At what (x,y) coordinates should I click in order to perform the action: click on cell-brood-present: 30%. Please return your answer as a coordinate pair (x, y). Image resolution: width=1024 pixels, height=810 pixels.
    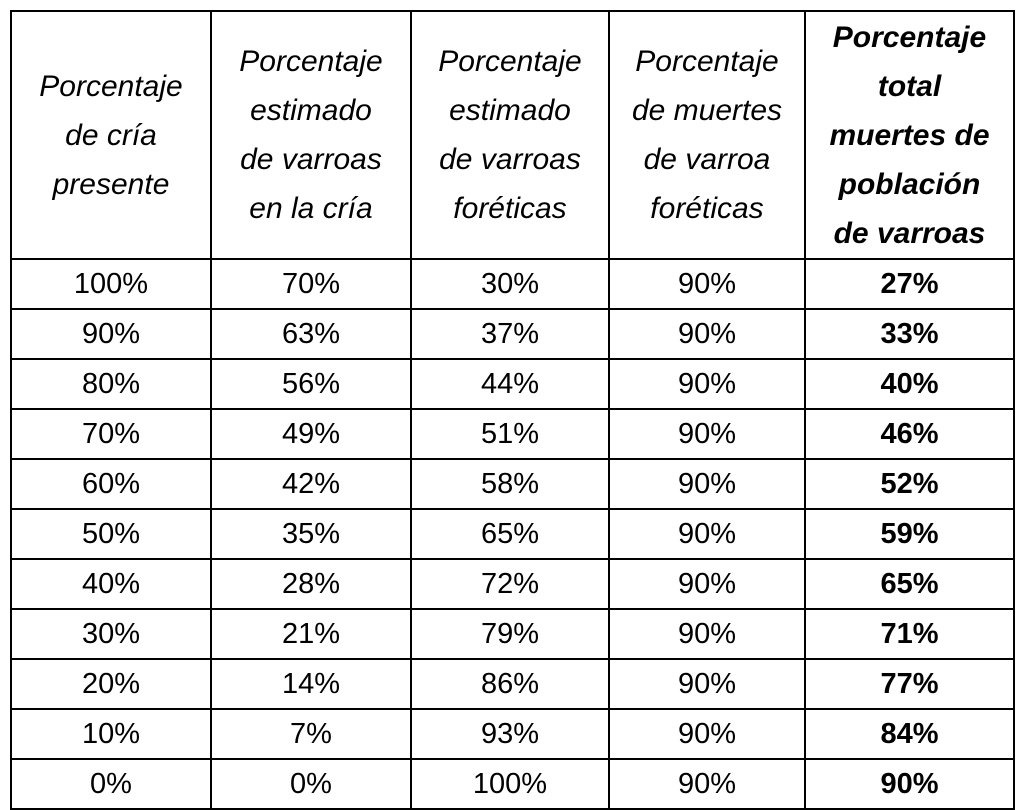
    Looking at the image, I should click on (111, 634).